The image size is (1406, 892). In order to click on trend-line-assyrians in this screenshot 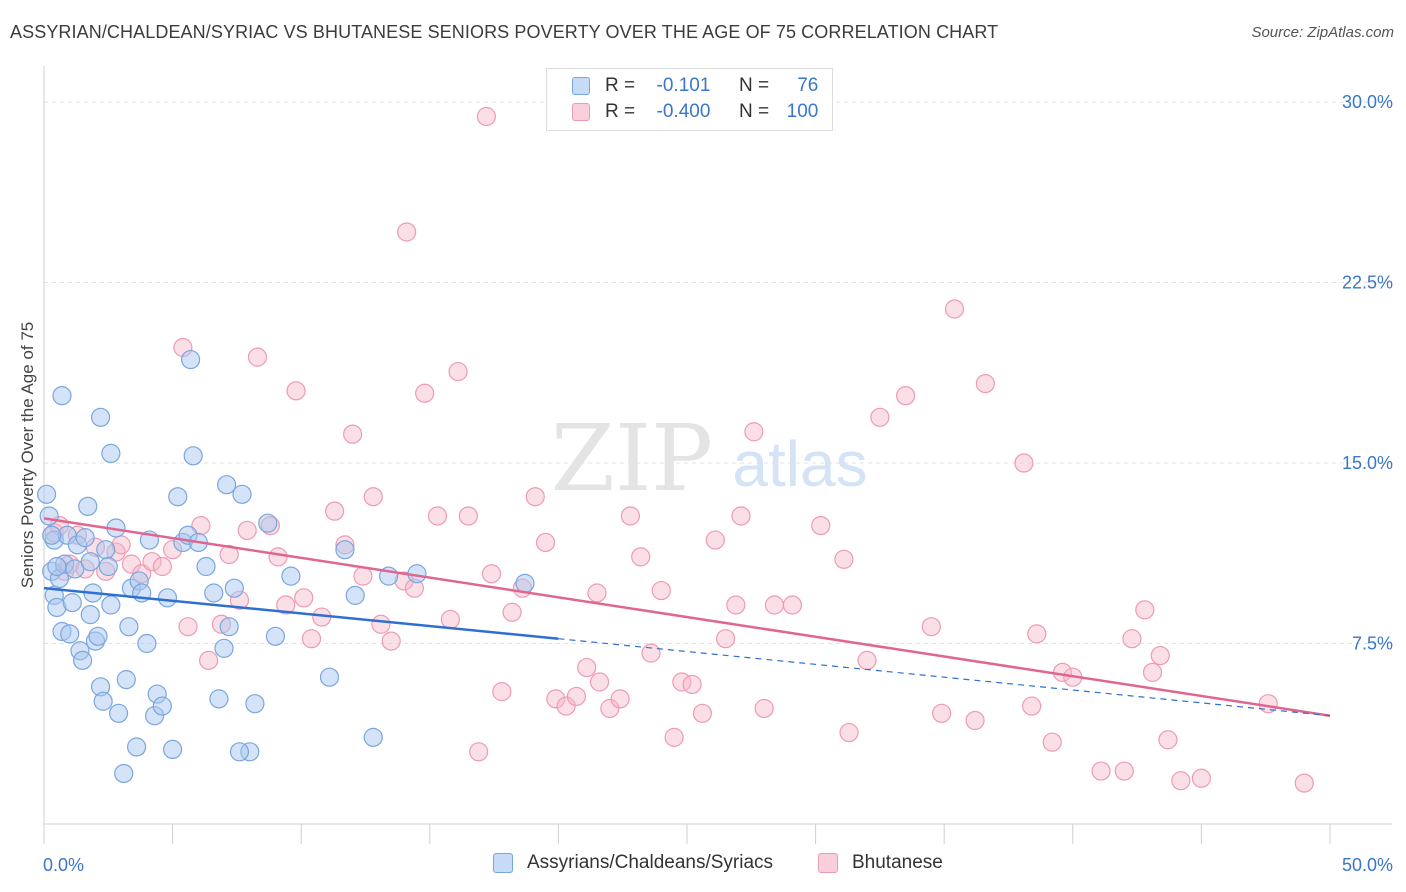, I will do `click(301, 613)`.